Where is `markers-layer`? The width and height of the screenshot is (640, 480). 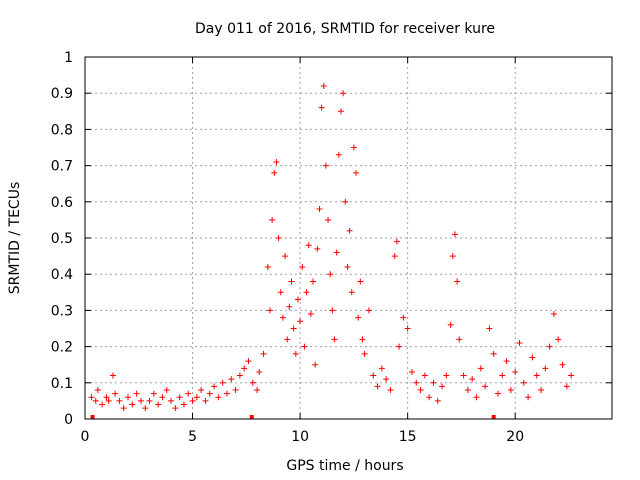 markers-layer is located at coordinates (293, 417).